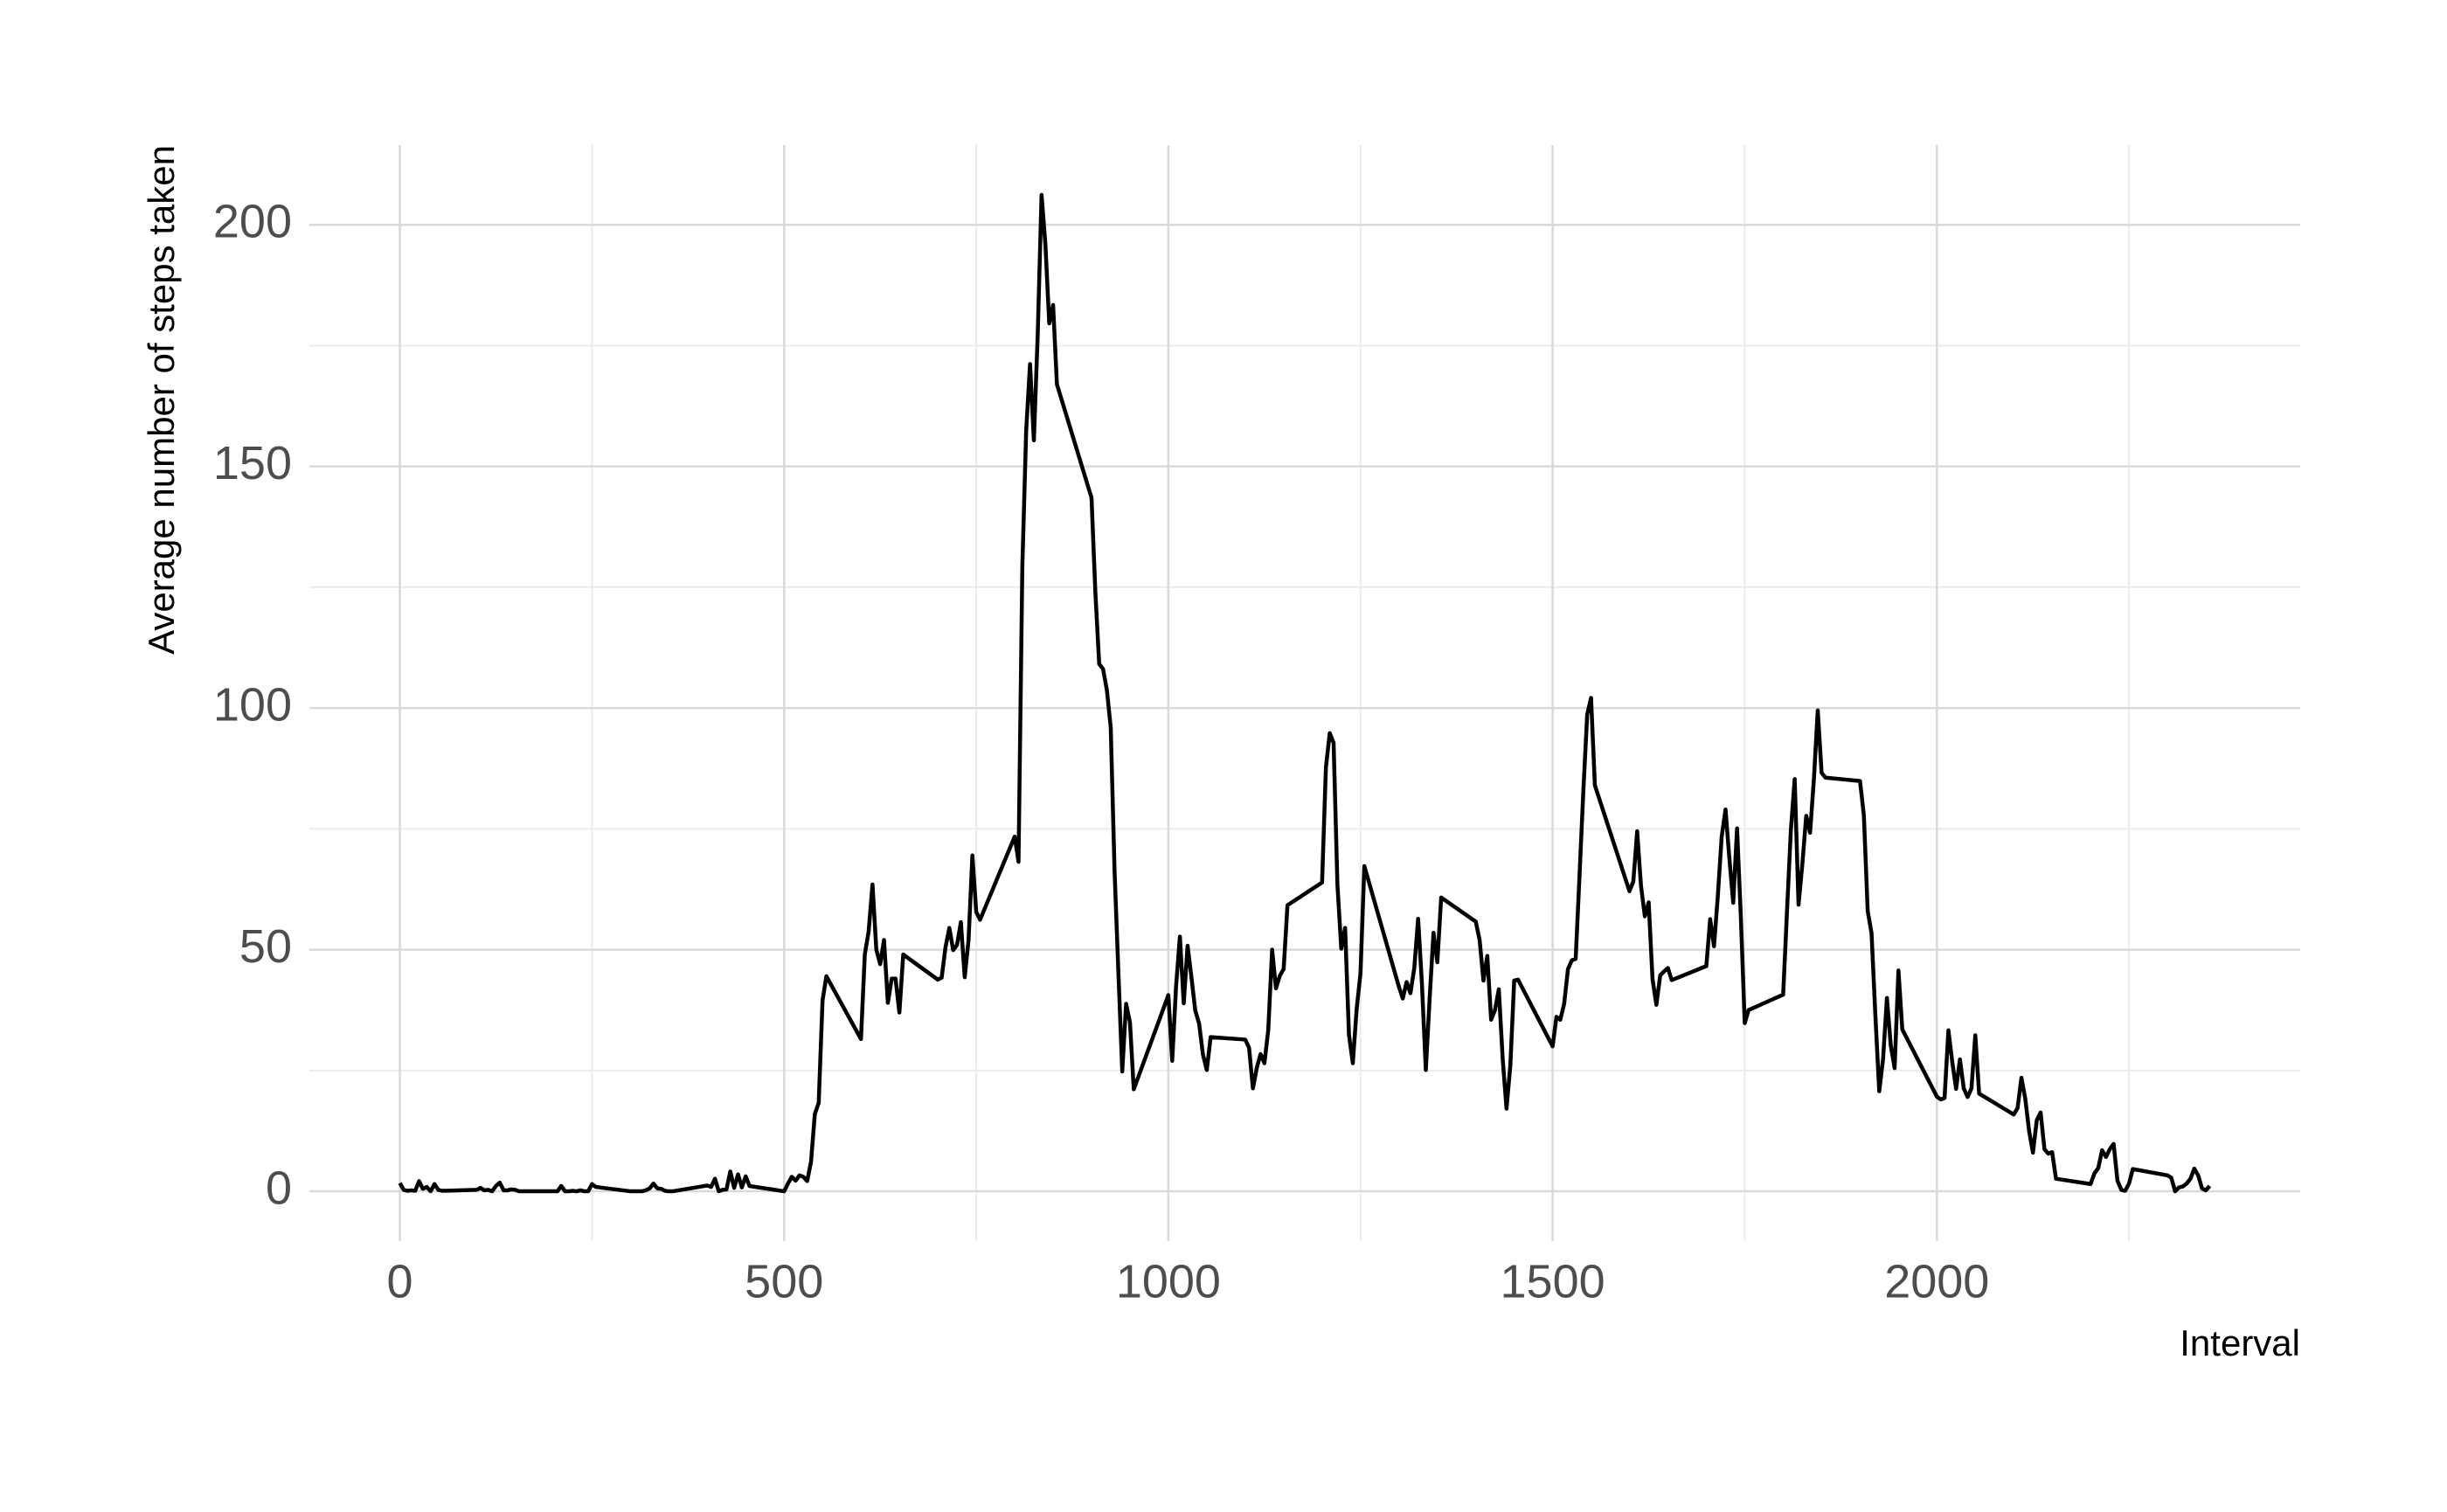 This screenshot has width=2447, height=1512. What do you see at coordinates (784, 1281) in the screenshot?
I see `x-tick-label: 500` at bounding box center [784, 1281].